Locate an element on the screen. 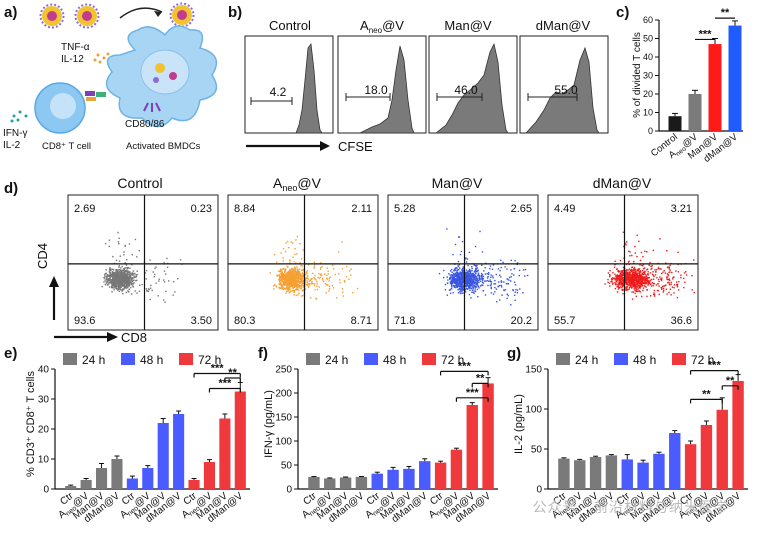 This screenshot has height=539, width=759. y-tick-label: 100 is located at coordinates (283, 442).